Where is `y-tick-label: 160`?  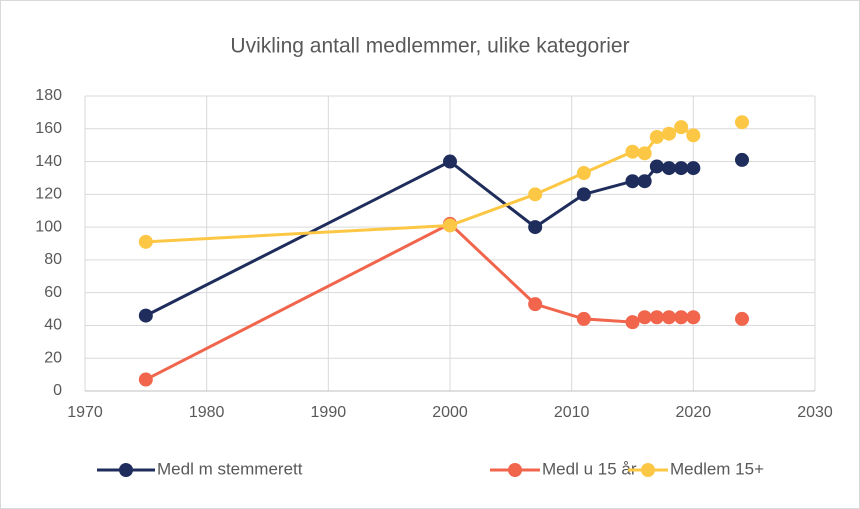
y-tick-label: 160 is located at coordinates (48, 128).